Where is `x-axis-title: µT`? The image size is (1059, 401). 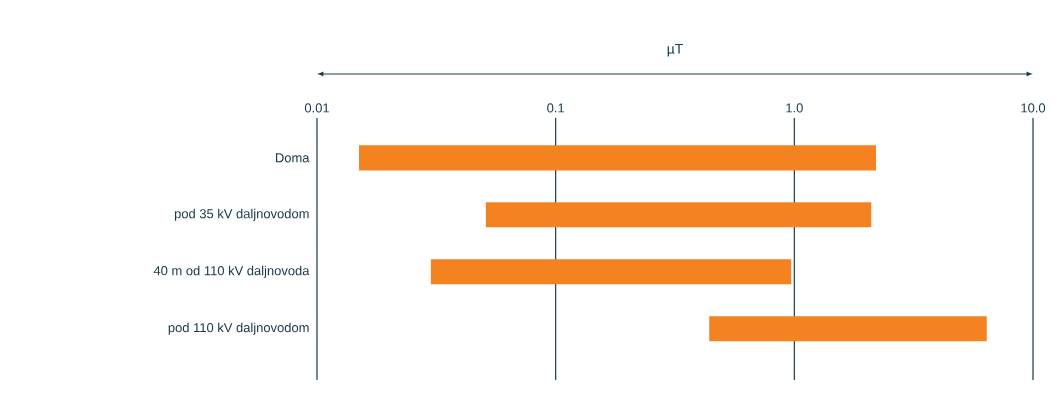
x-axis-title: µT is located at coordinates (675, 50).